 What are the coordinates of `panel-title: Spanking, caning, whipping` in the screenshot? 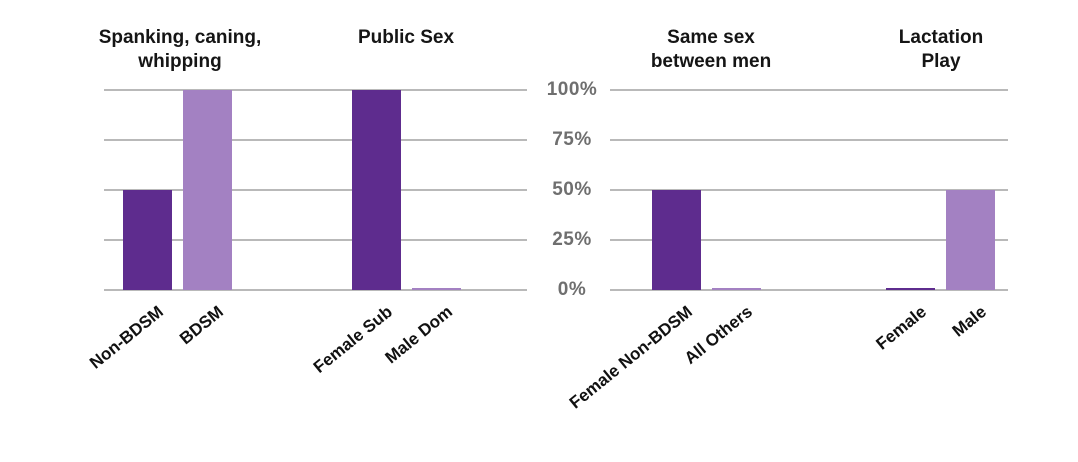 It's located at (180, 49).